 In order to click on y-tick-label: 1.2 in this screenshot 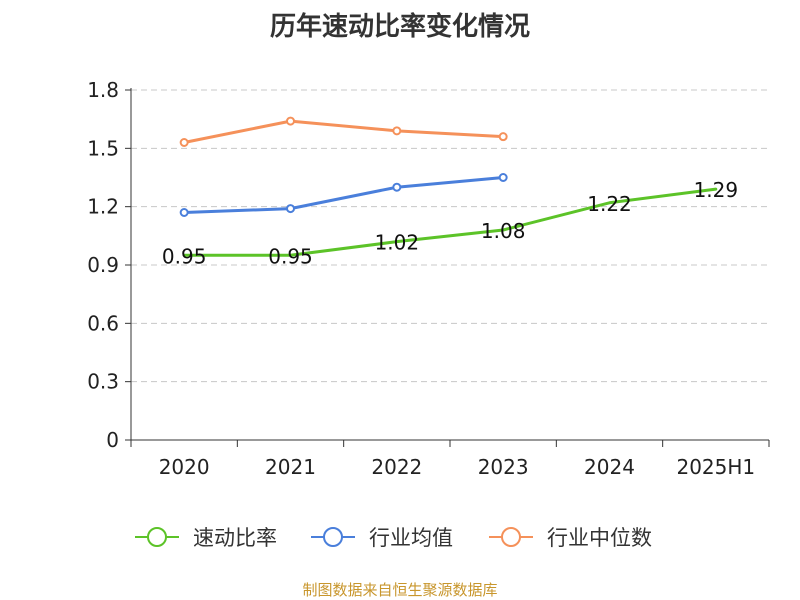, I will do `click(103, 207)`.